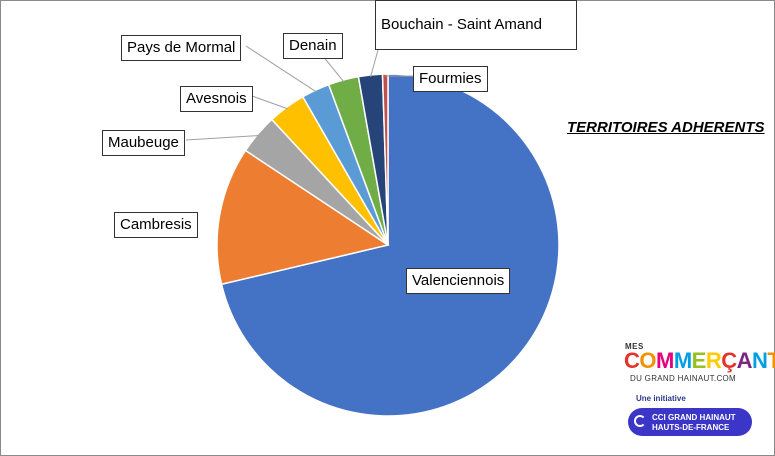  What do you see at coordinates (450, 79) in the screenshot?
I see `slice-label-fourmies: Fourmies` at bounding box center [450, 79].